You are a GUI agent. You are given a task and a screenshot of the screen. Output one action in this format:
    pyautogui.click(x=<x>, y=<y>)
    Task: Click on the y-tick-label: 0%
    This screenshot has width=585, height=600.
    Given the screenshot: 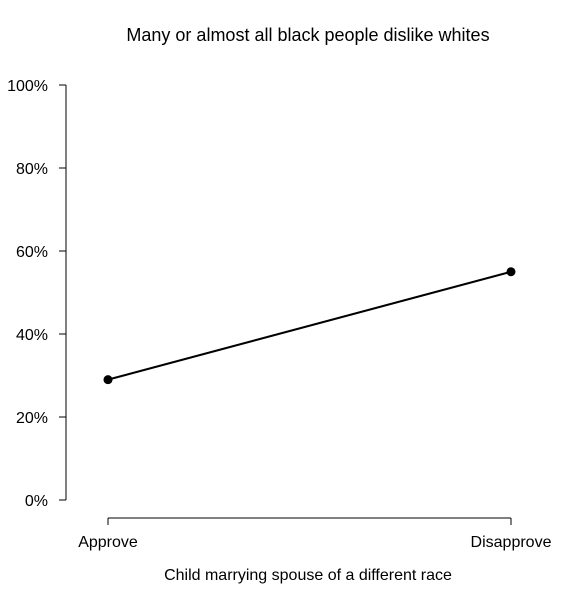 What is the action you would take?
    pyautogui.click(x=36, y=501)
    